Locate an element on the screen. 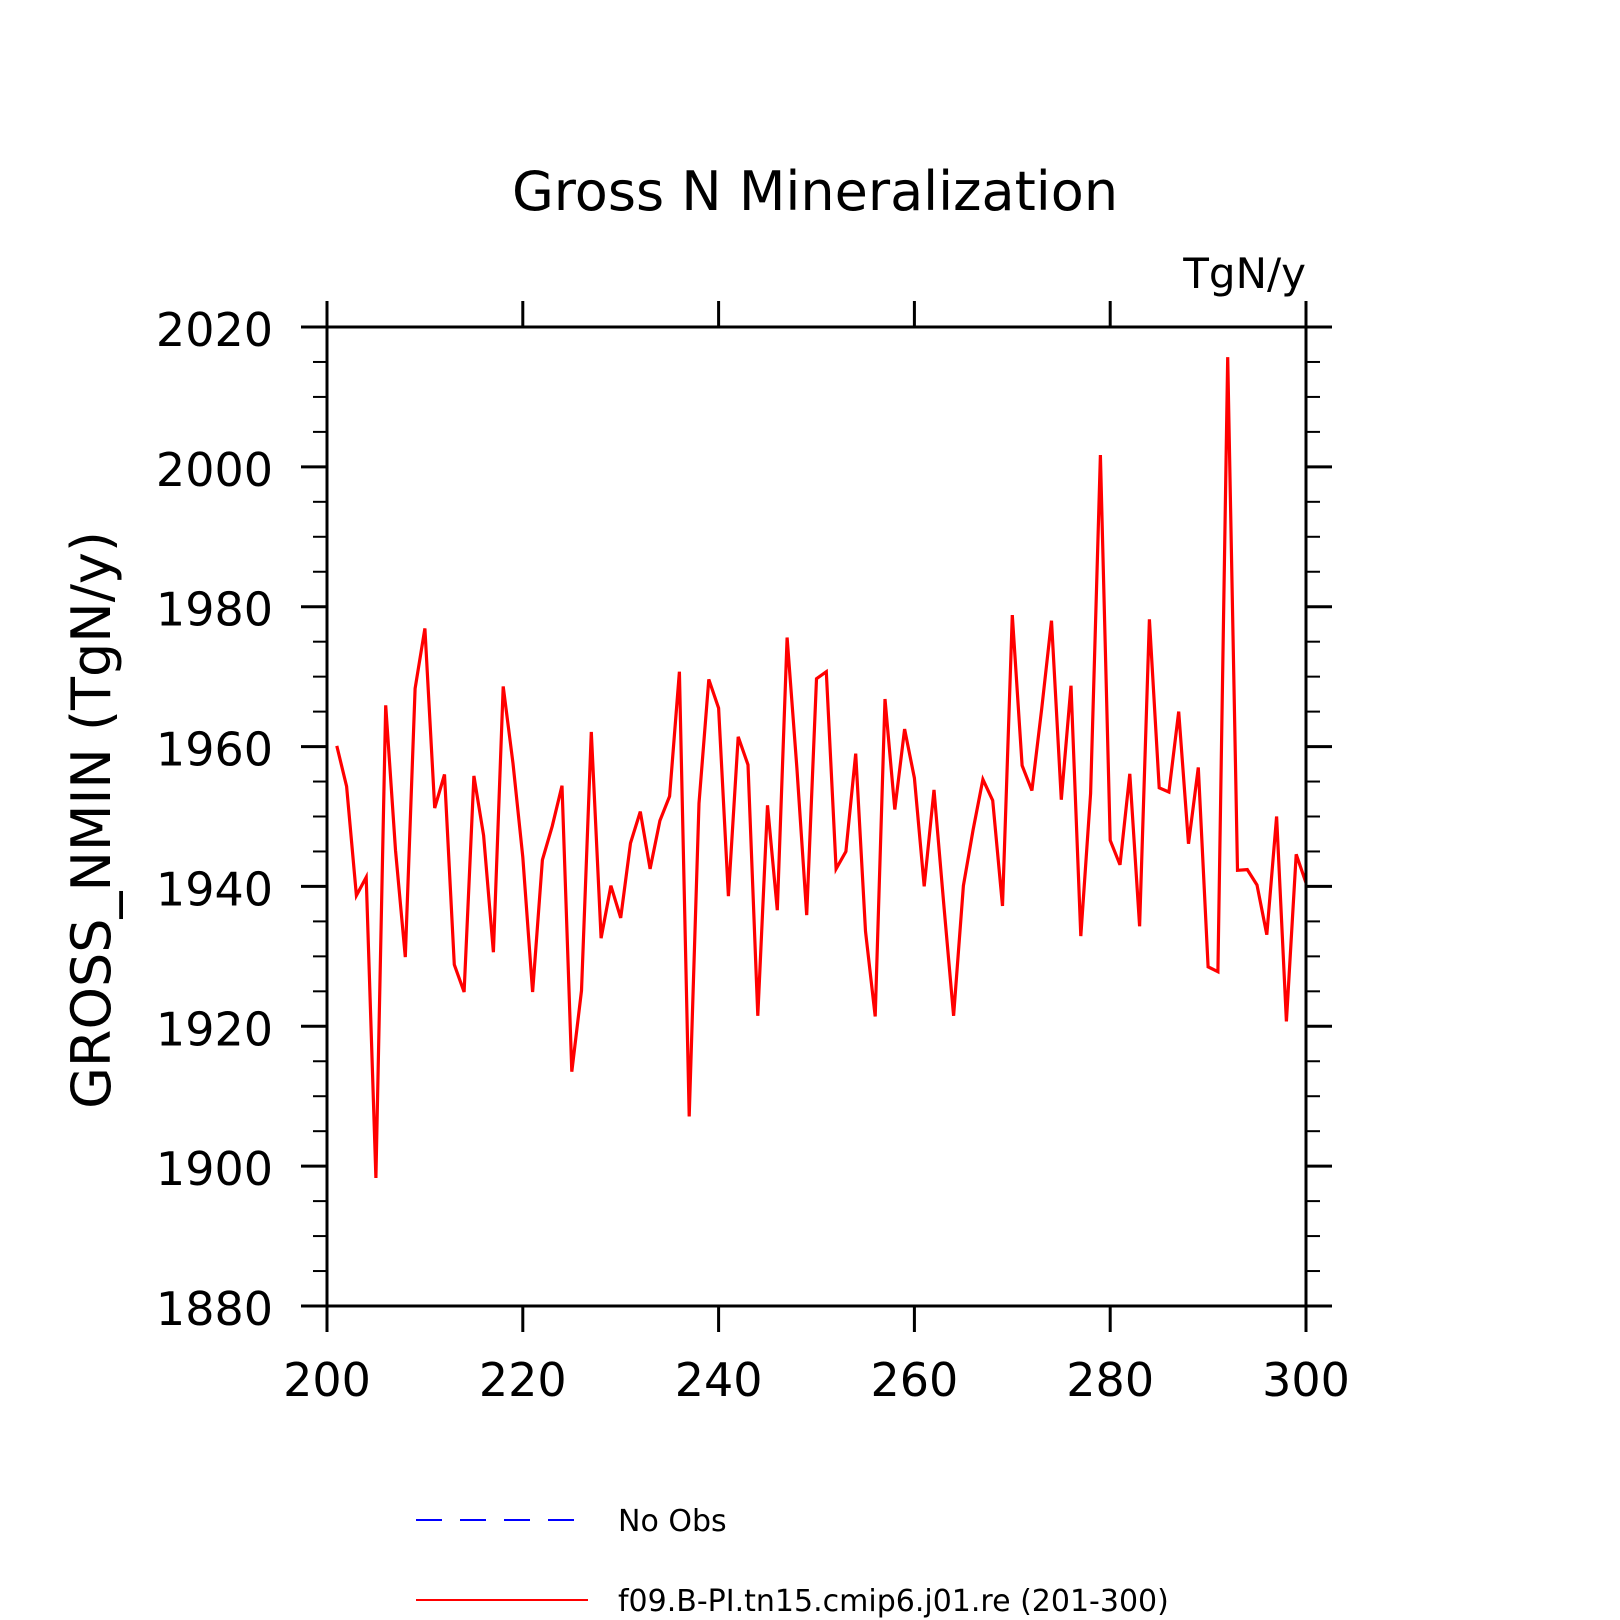 This screenshot has height=1620, width=1620. y-tick-label: 1900 is located at coordinates (214, 1169).